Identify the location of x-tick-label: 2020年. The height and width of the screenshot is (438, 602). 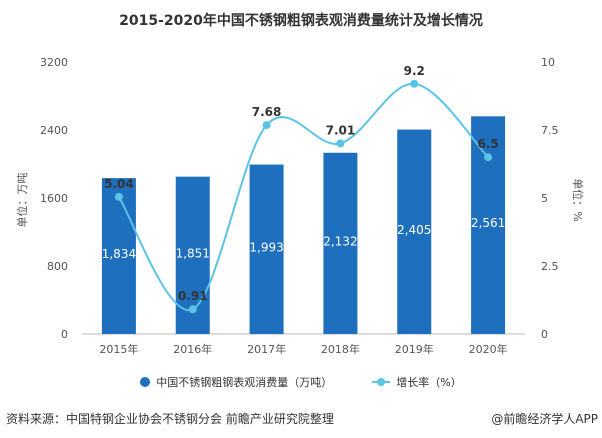
(488, 349).